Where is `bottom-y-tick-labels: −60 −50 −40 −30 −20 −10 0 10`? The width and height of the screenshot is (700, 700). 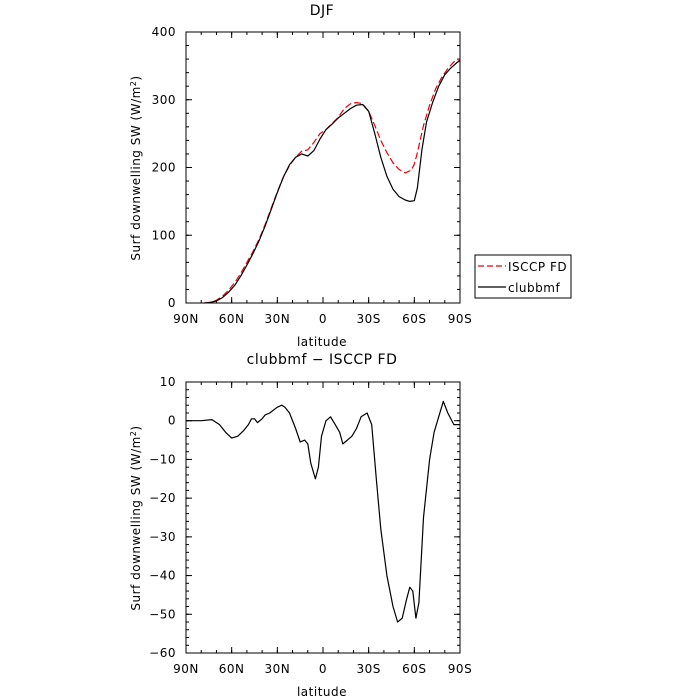
bottom-y-tick-labels: −60 −50 −40 −30 −20 −10 0 10 is located at coordinates (162, 517).